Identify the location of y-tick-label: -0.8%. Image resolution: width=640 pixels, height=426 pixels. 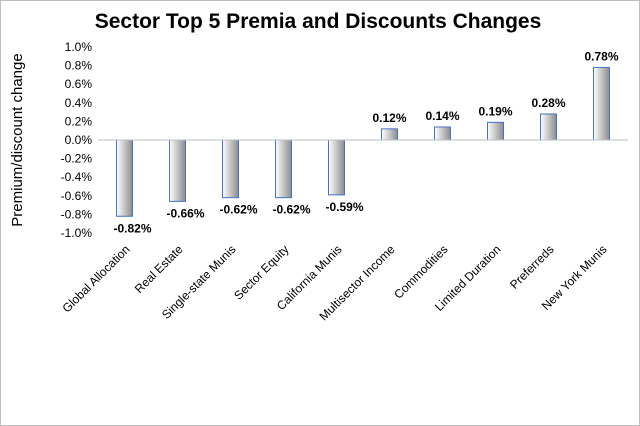
(77, 214).